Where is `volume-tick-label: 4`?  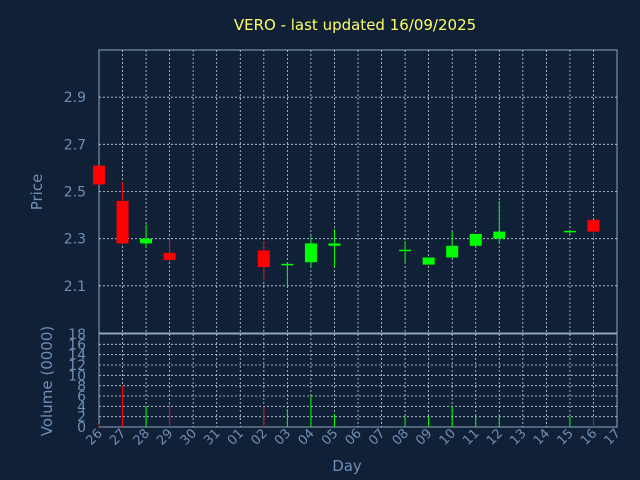
volume-tick-label: 4 is located at coordinates (81, 407).